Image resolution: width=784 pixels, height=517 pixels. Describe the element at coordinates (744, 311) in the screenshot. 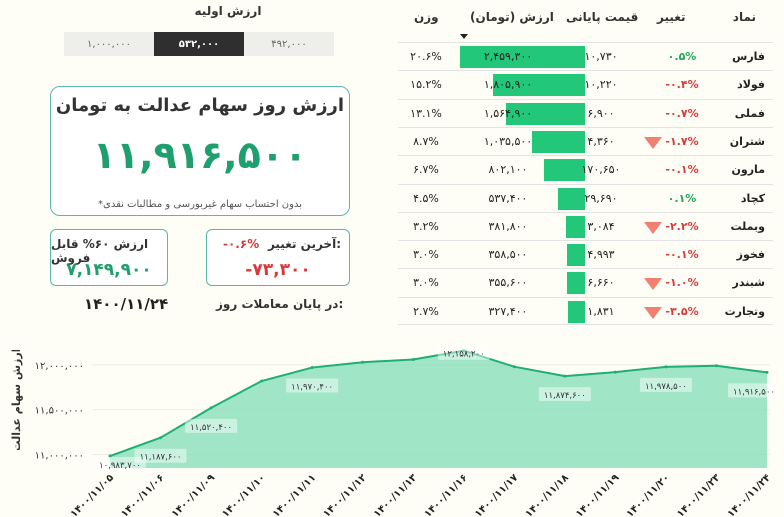

I see `symbol-name: وتجارت` at that location.